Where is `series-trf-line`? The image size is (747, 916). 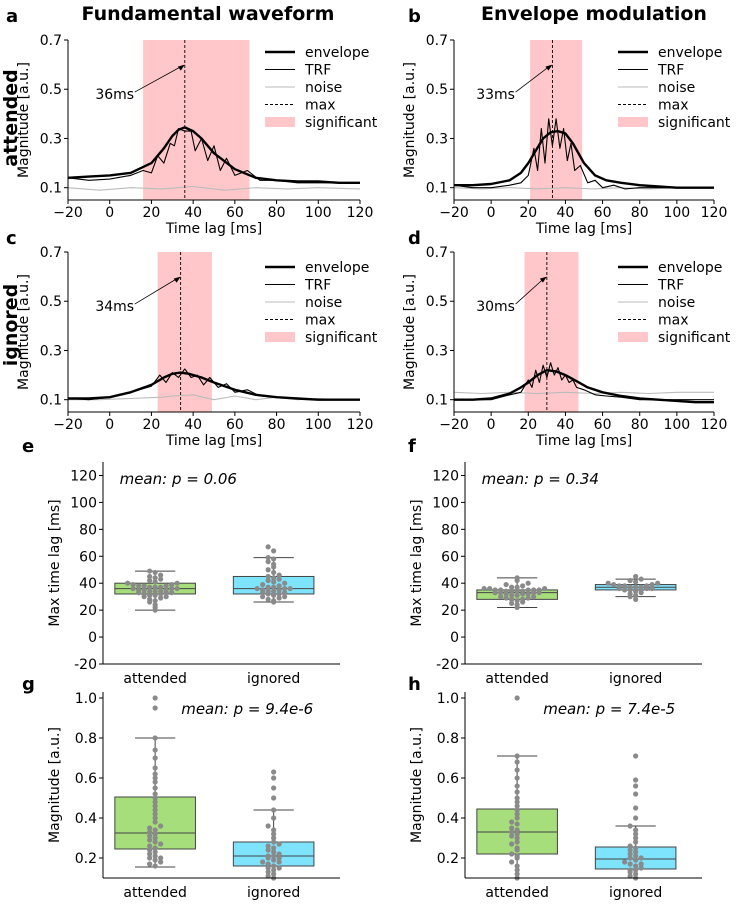 series-trf-line is located at coordinates (583, 154).